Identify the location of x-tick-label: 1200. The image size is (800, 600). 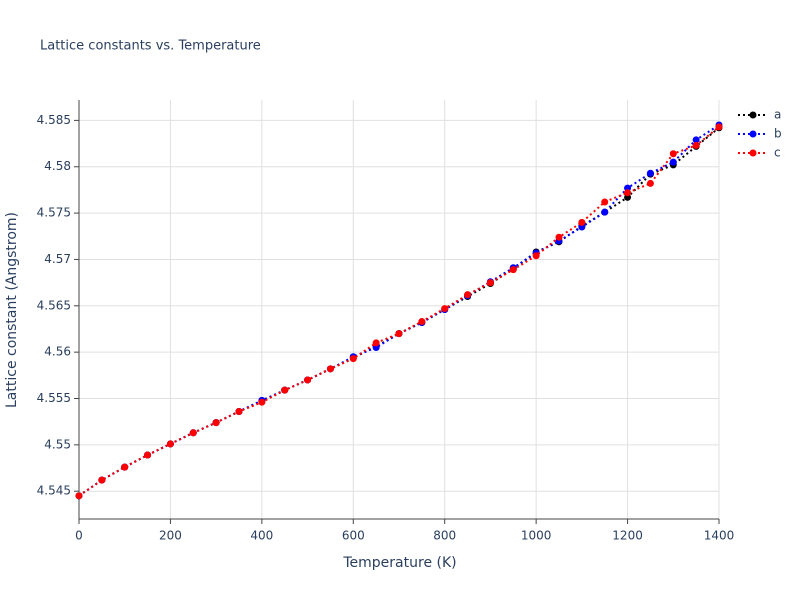
(627, 536).